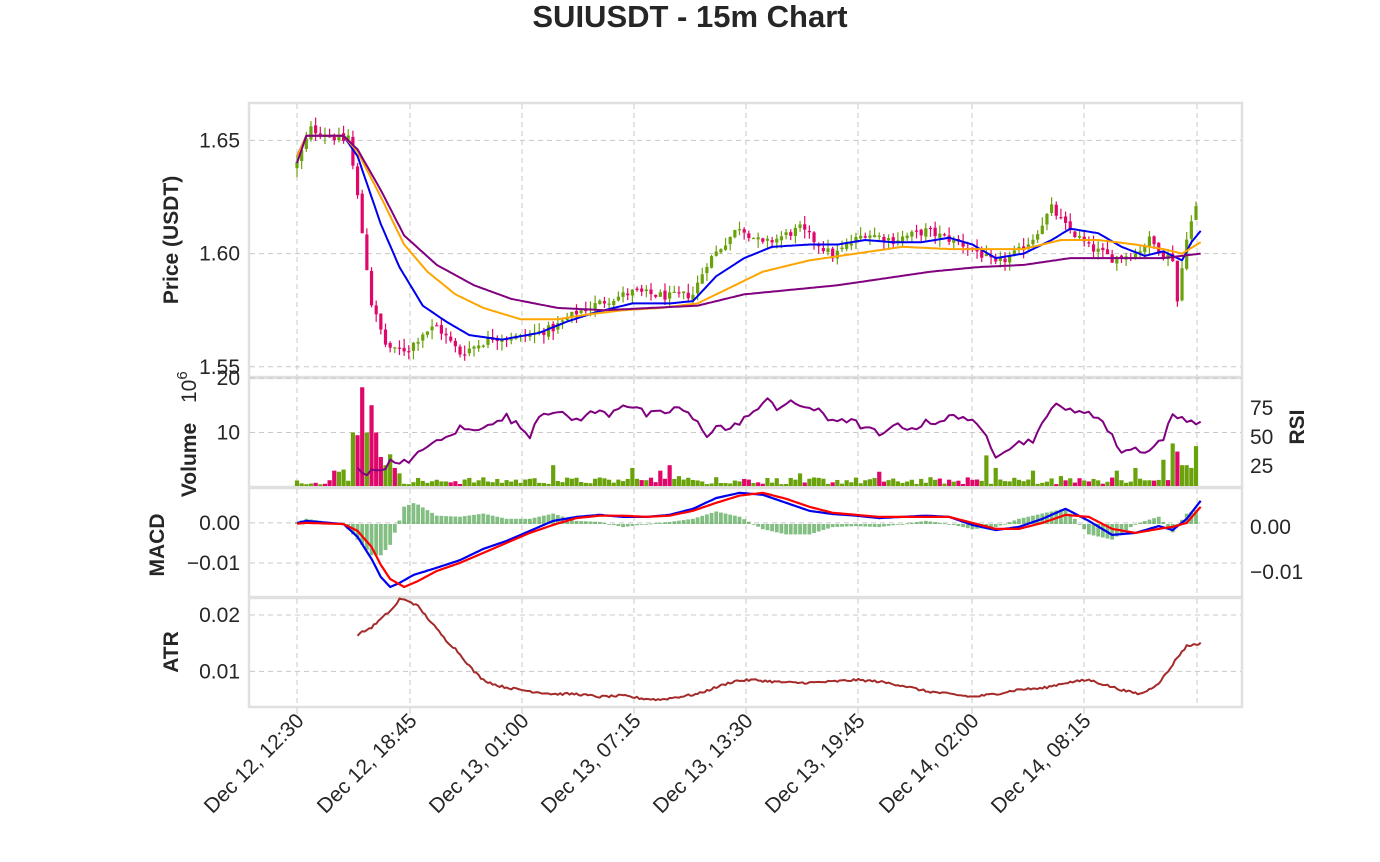 Image resolution: width=1380 pixels, height=862 pixels. I want to click on atr-axis-label: ATR, so click(171, 652).